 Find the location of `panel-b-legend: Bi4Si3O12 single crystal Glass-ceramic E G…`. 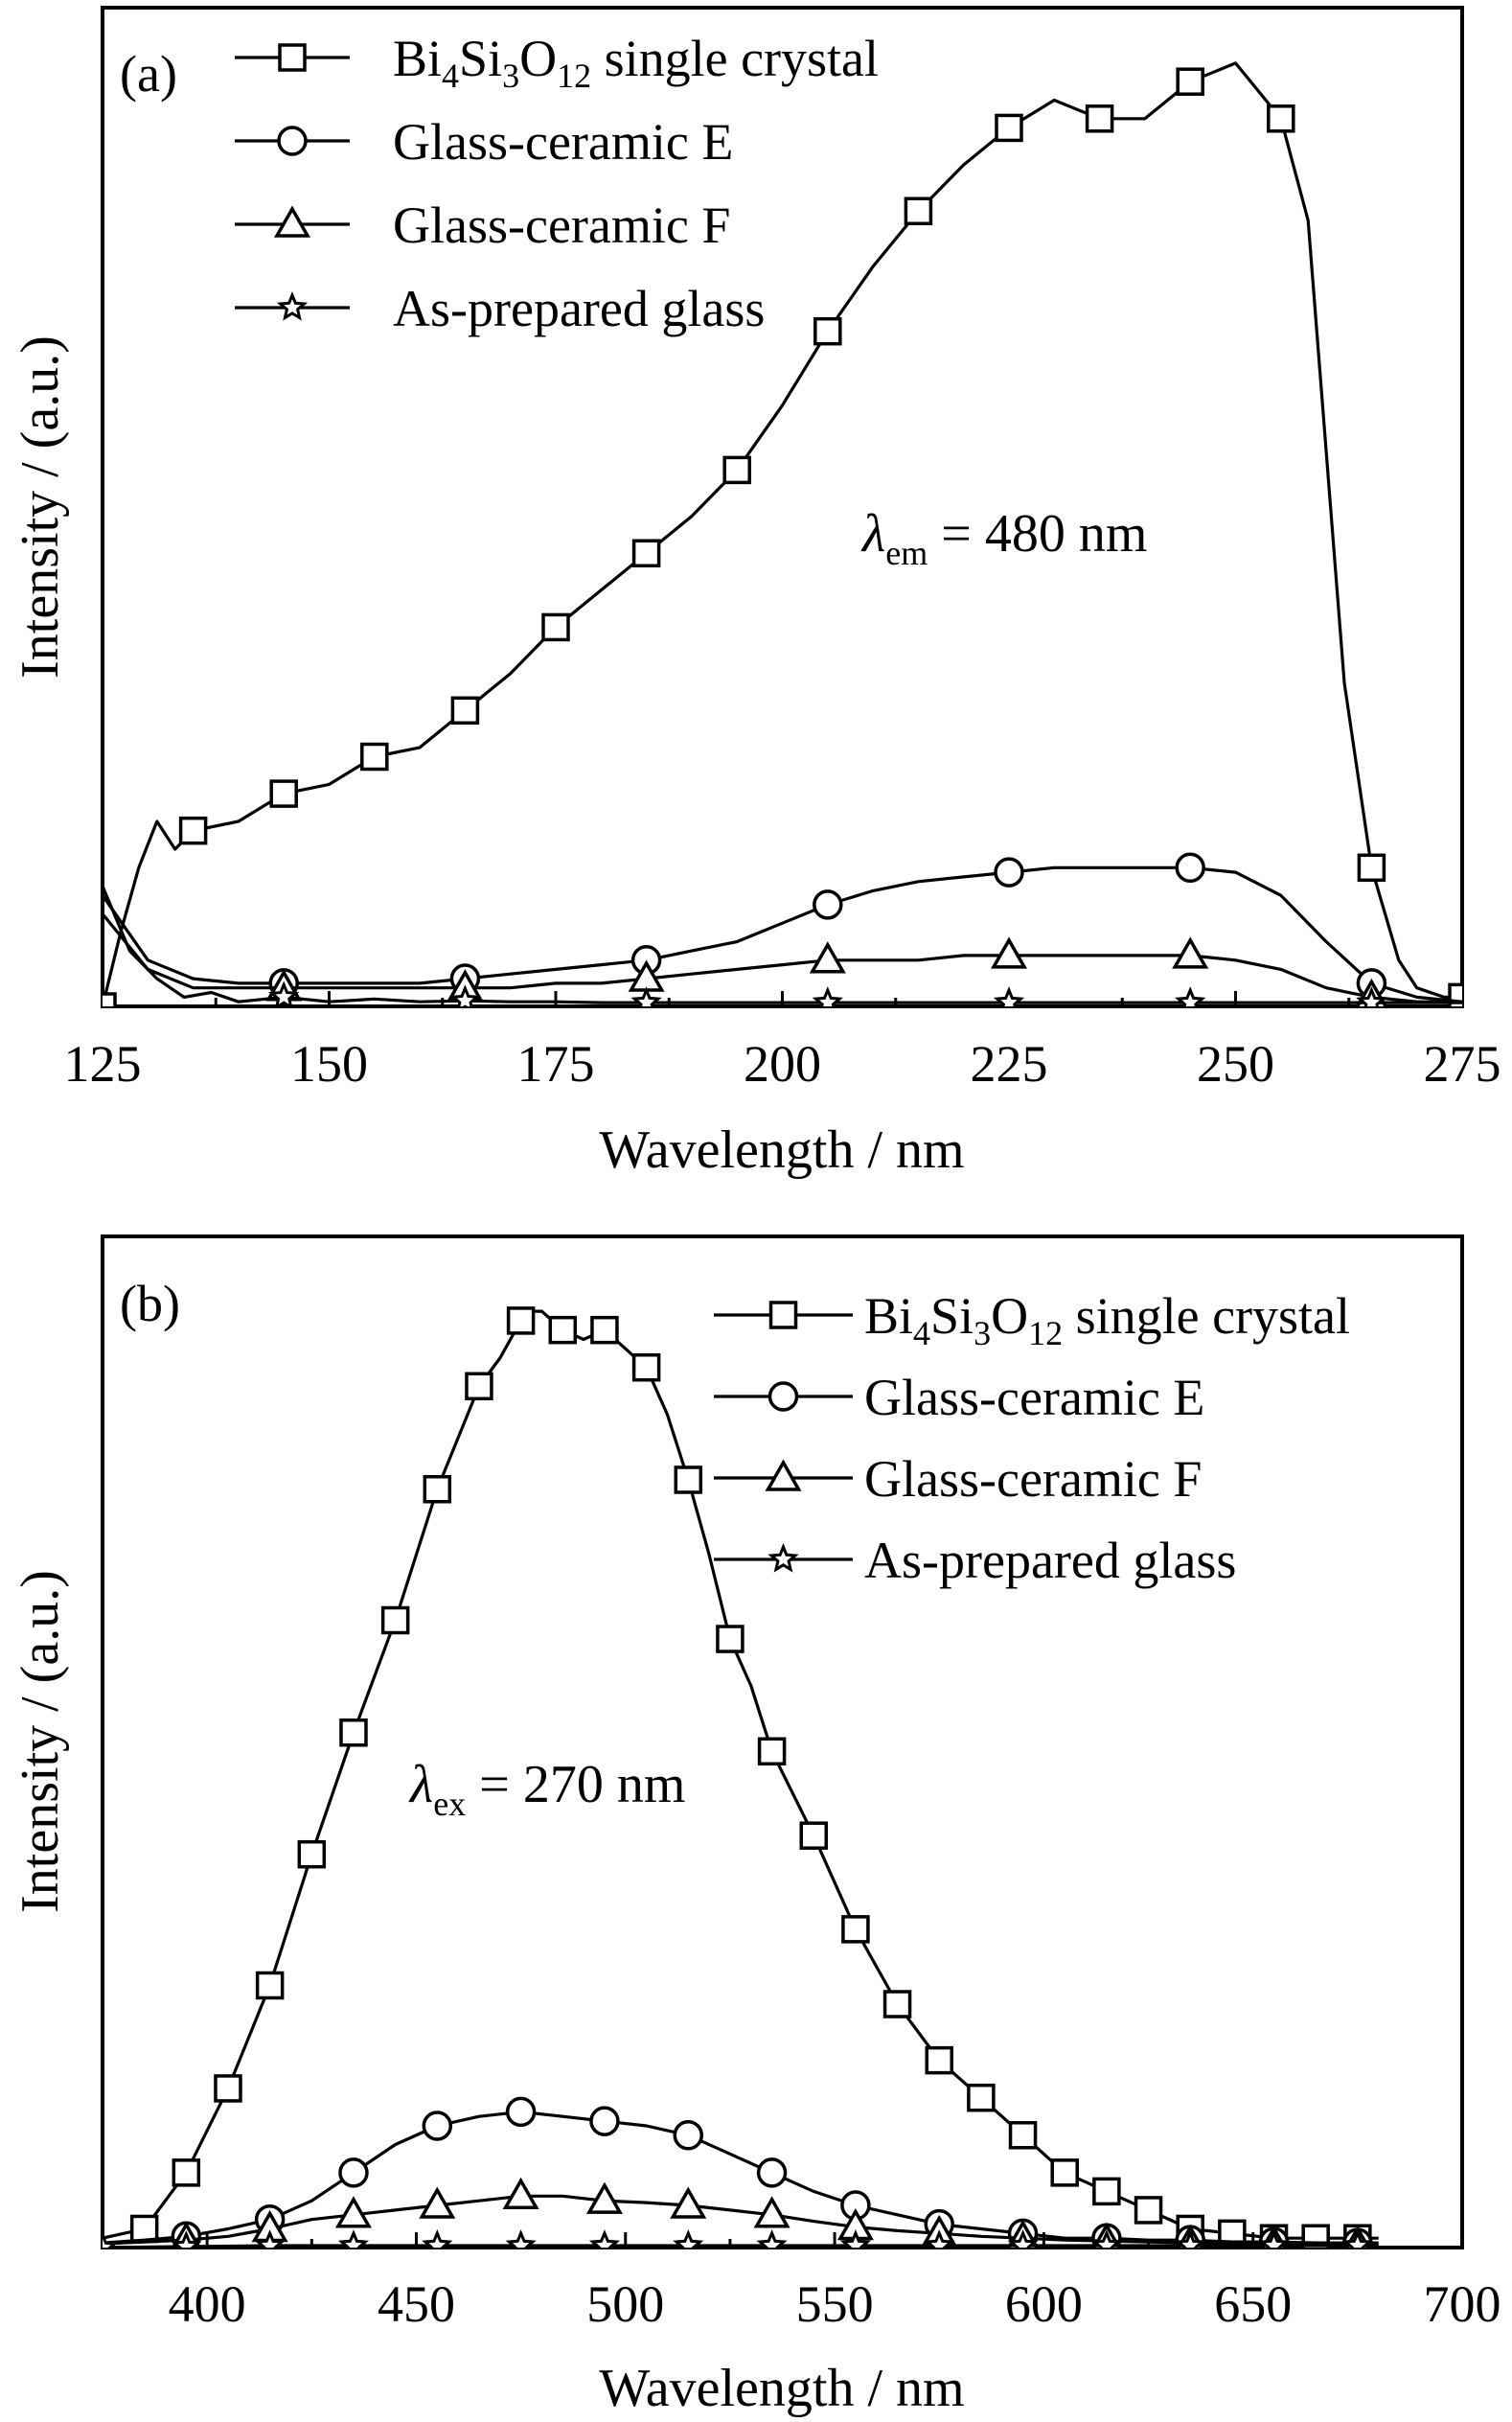

panel-b-legend: Bi4Si3O12 single crystal Glass-ceramic E G… is located at coordinates (1032, 1438).